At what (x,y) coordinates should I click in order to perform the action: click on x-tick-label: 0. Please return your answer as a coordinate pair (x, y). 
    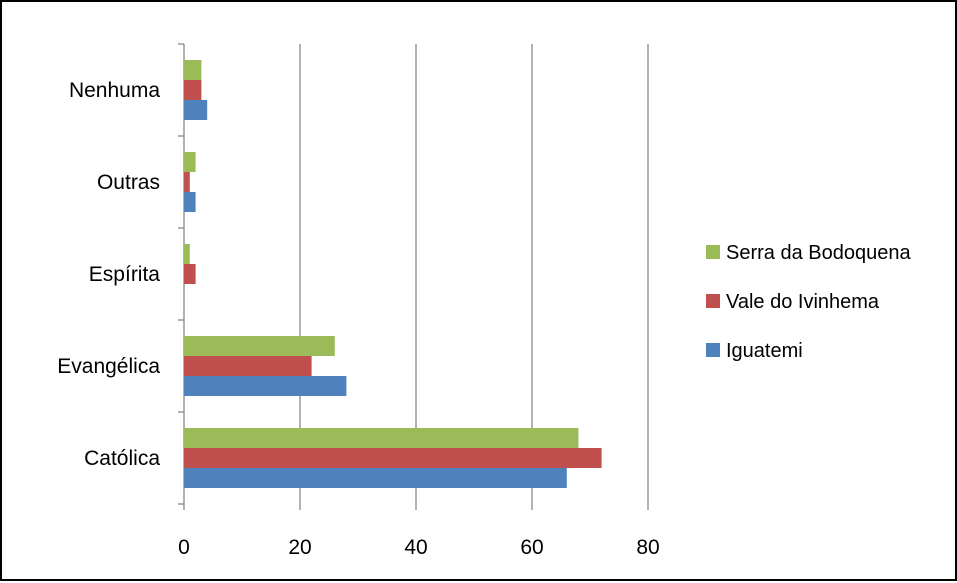
    Looking at the image, I should click on (184, 547).